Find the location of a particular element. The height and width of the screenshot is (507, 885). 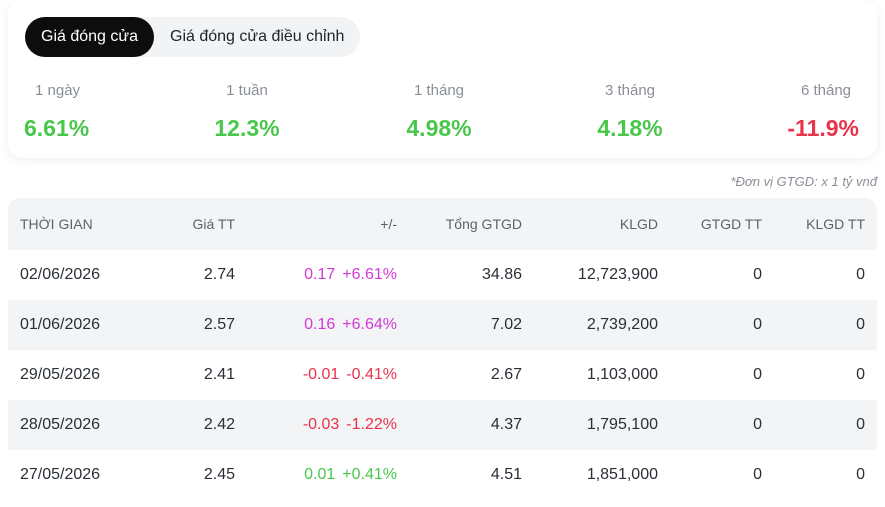

cell-time: 29/05/2026 is located at coordinates (60, 374).